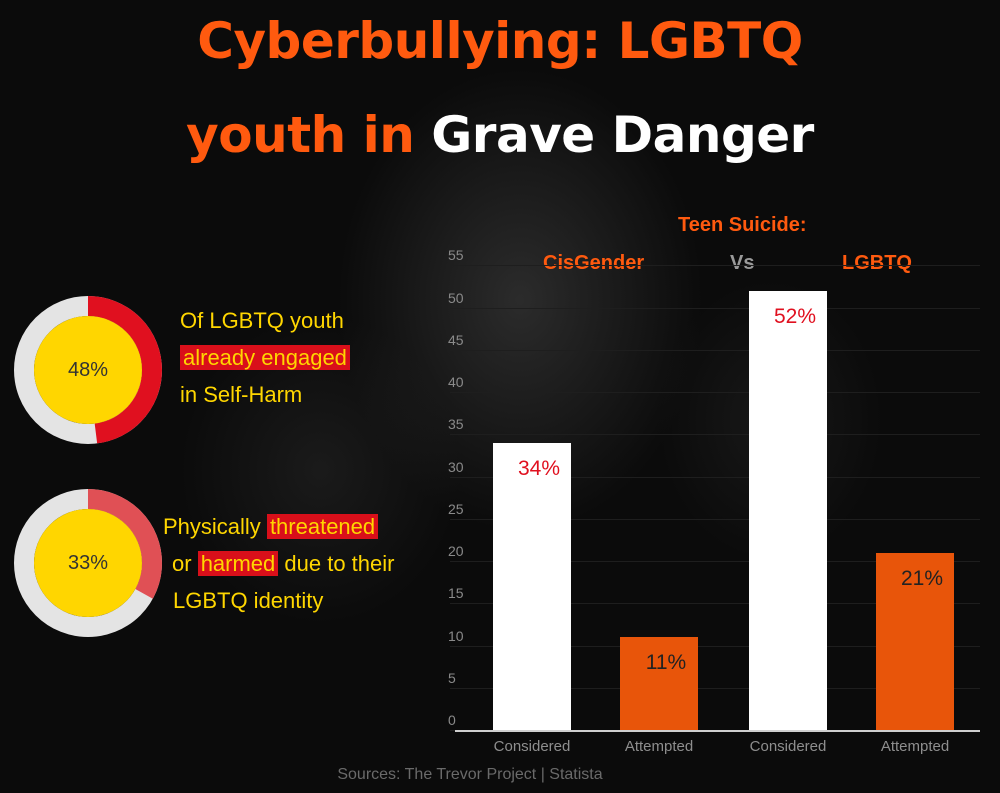  What do you see at coordinates (452, 677) in the screenshot?
I see `y-tick-label: 5` at bounding box center [452, 677].